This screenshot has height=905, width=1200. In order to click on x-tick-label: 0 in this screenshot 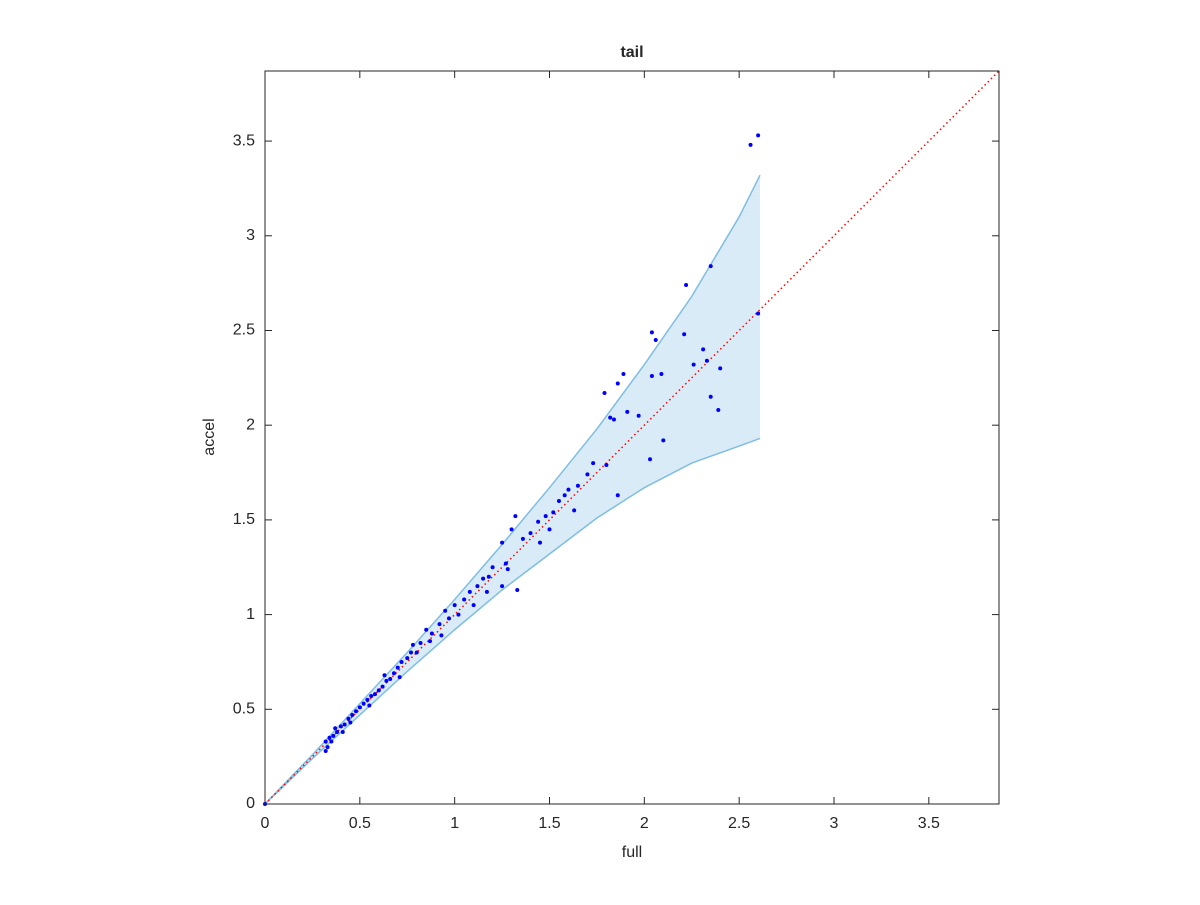, I will do `click(265, 823)`.